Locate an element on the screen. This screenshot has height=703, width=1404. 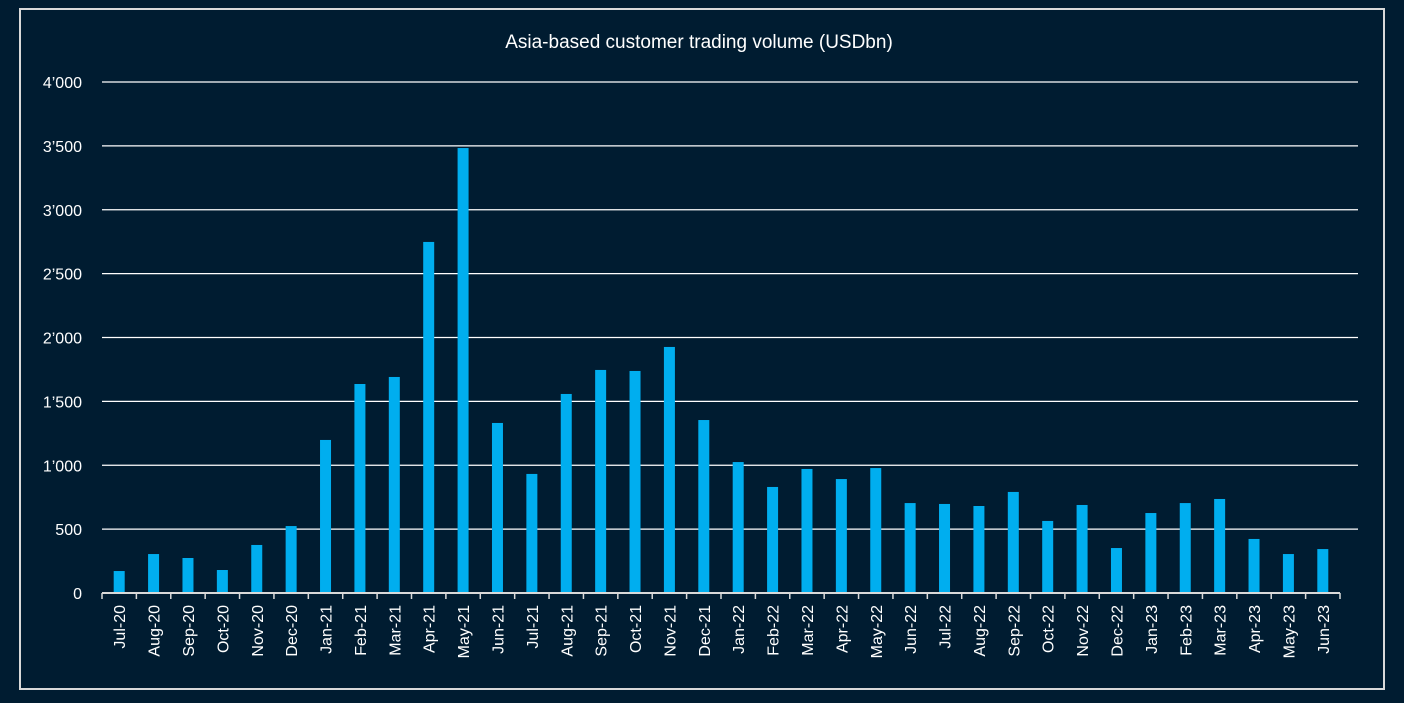
x-tick-label: Mar-21 is located at coordinates (395, 630).